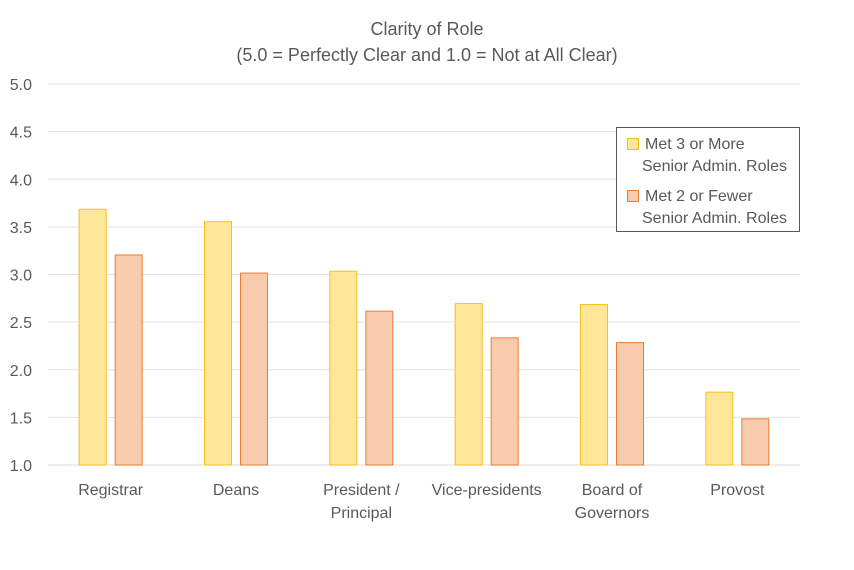 The width and height of the screenshot is (854, 570). What do you see at coordinates (21, 323) in the screenshot?
I see `y-tick-label: 2.5` at bounding box center [21, 323].